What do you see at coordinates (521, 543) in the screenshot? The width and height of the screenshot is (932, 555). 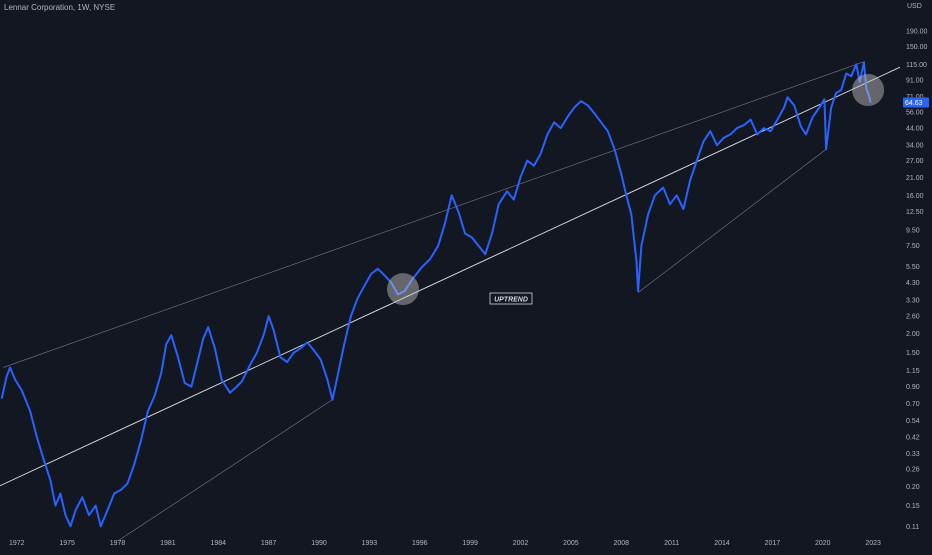 I see `x-tick-label: 2002` at bounding box center [521, 543].